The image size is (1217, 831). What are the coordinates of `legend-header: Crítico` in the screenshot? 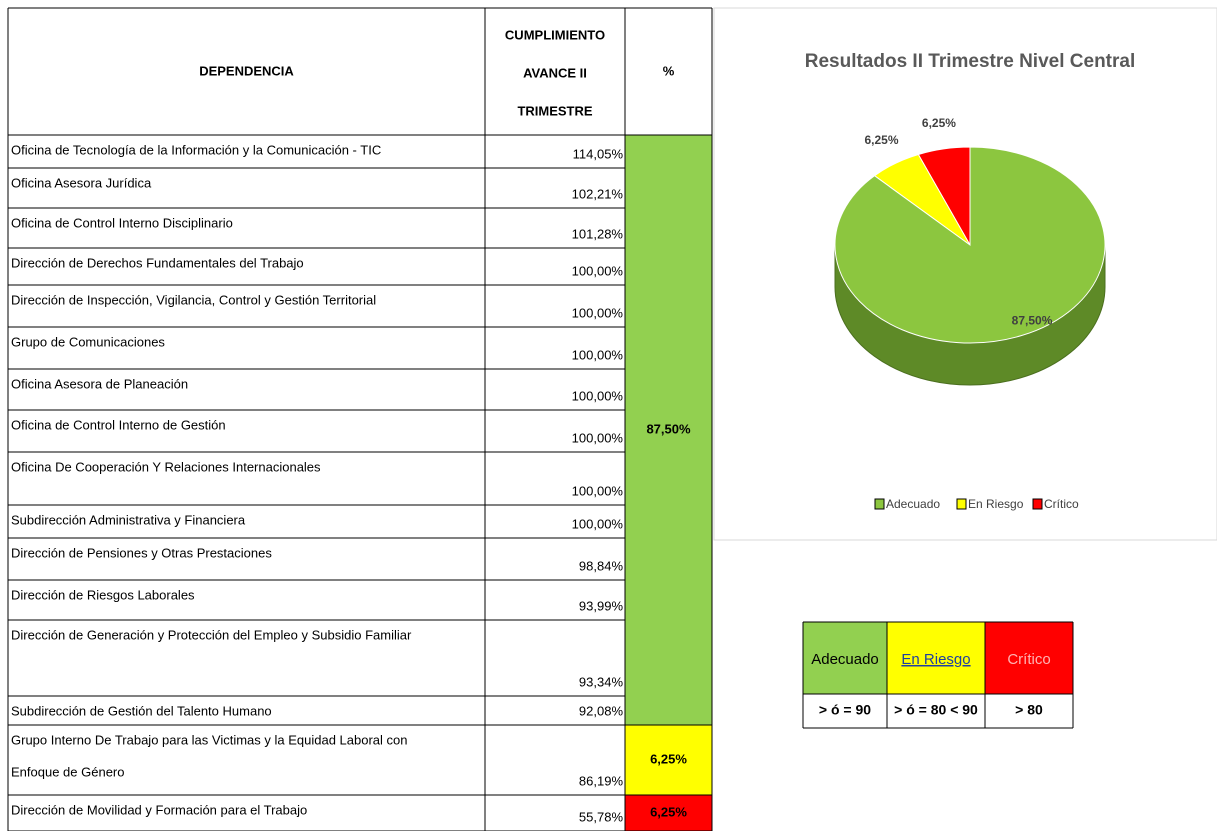 It's located at (1028, 659).